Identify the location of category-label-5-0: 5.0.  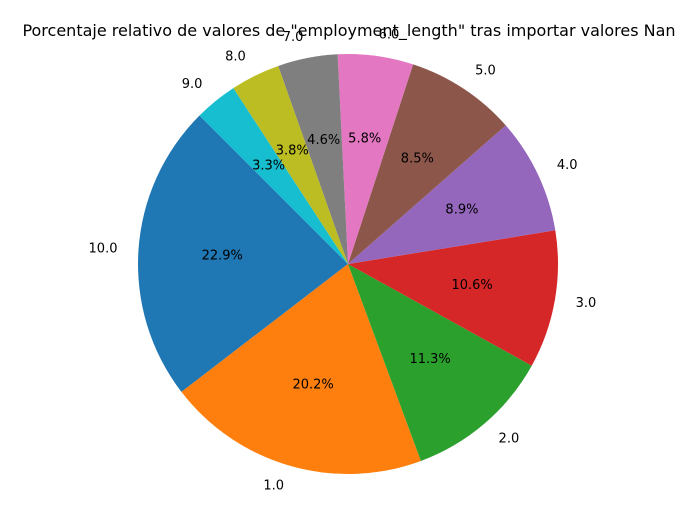
(485, 71).